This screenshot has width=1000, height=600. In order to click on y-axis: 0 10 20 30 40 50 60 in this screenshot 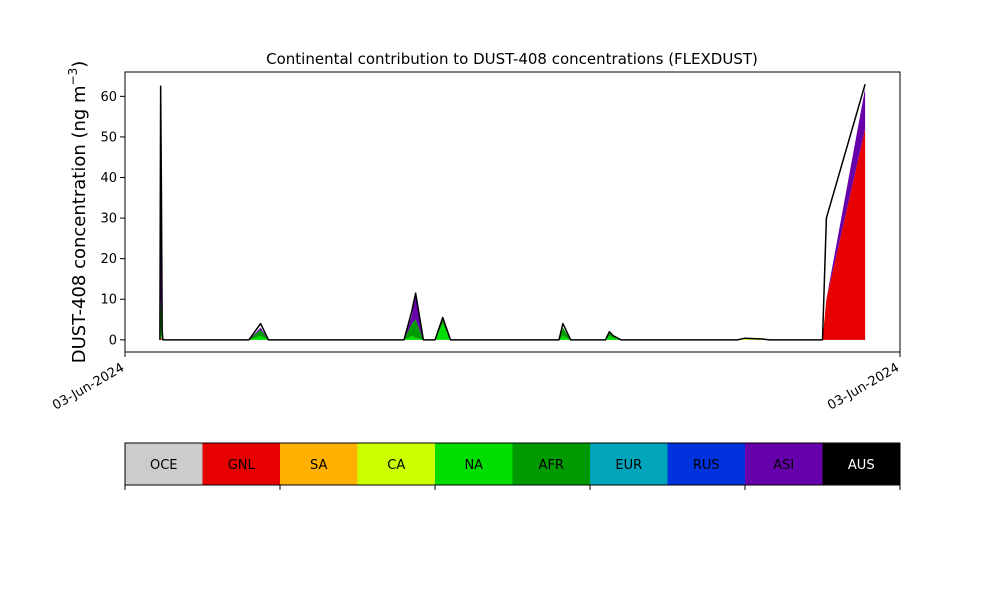, I will do `click(112, 219)`.